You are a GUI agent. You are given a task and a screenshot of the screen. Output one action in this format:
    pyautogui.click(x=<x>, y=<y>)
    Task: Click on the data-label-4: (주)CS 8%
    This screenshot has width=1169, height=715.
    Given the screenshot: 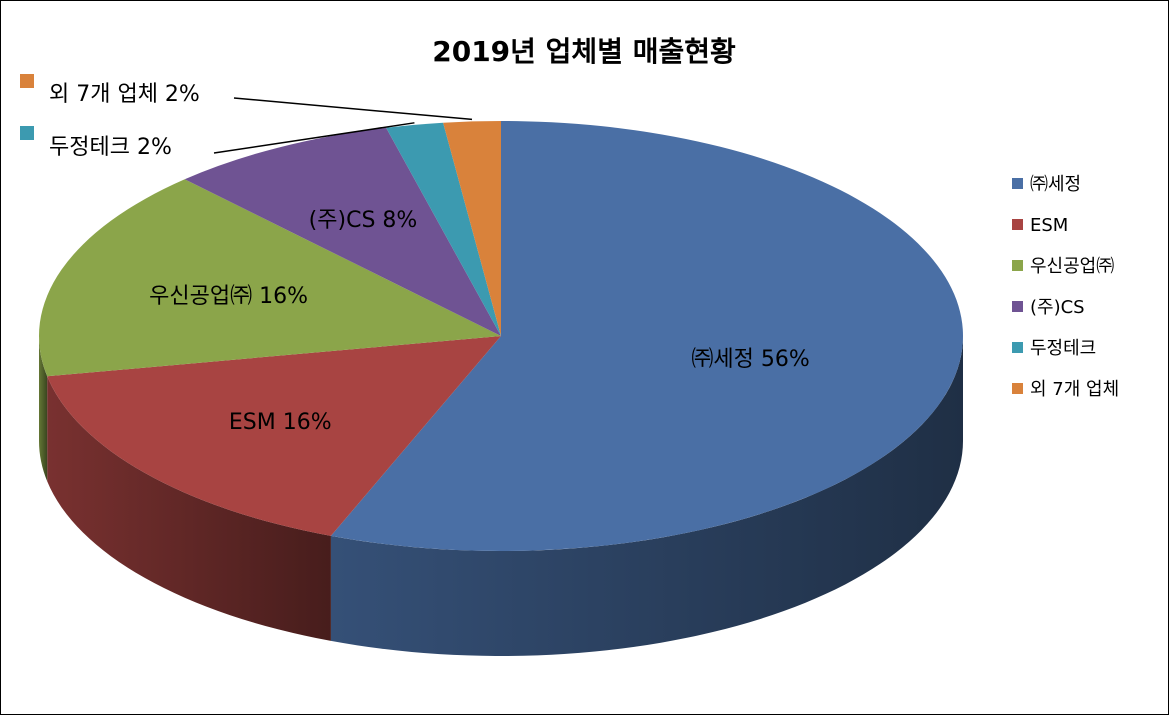 What is the action you would take?
    pyautogui.click(x=363, y=220)
    